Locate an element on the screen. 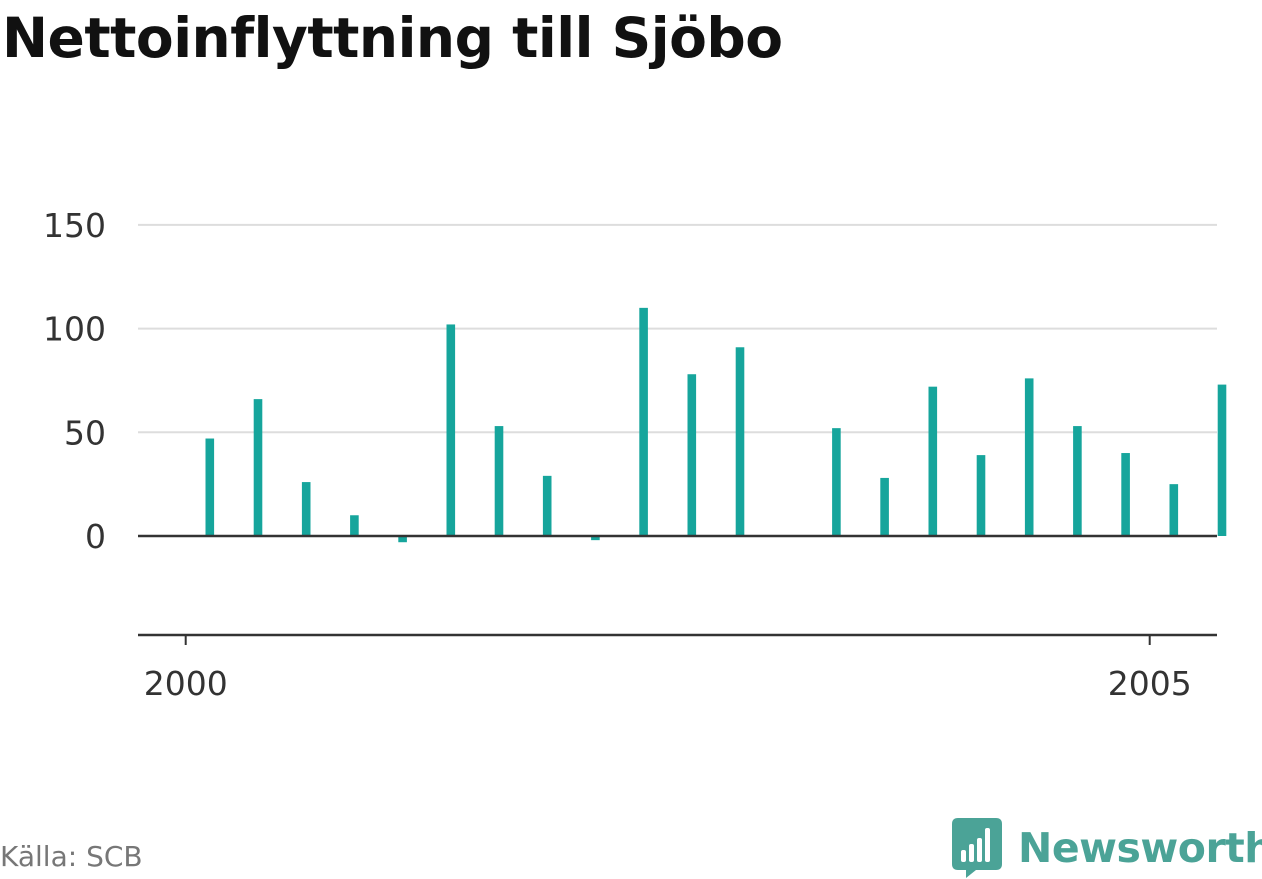 This screenshot has width=1262, height=879. y-tick-label: 150 is located at coordinates (74, 225).